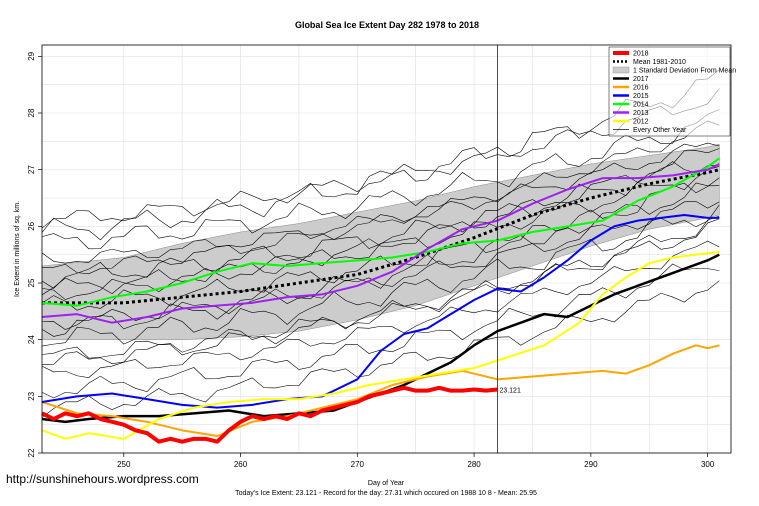  I want to click on y-axis: 22 23 24 25 26 27 28 29, so click(34, 254).